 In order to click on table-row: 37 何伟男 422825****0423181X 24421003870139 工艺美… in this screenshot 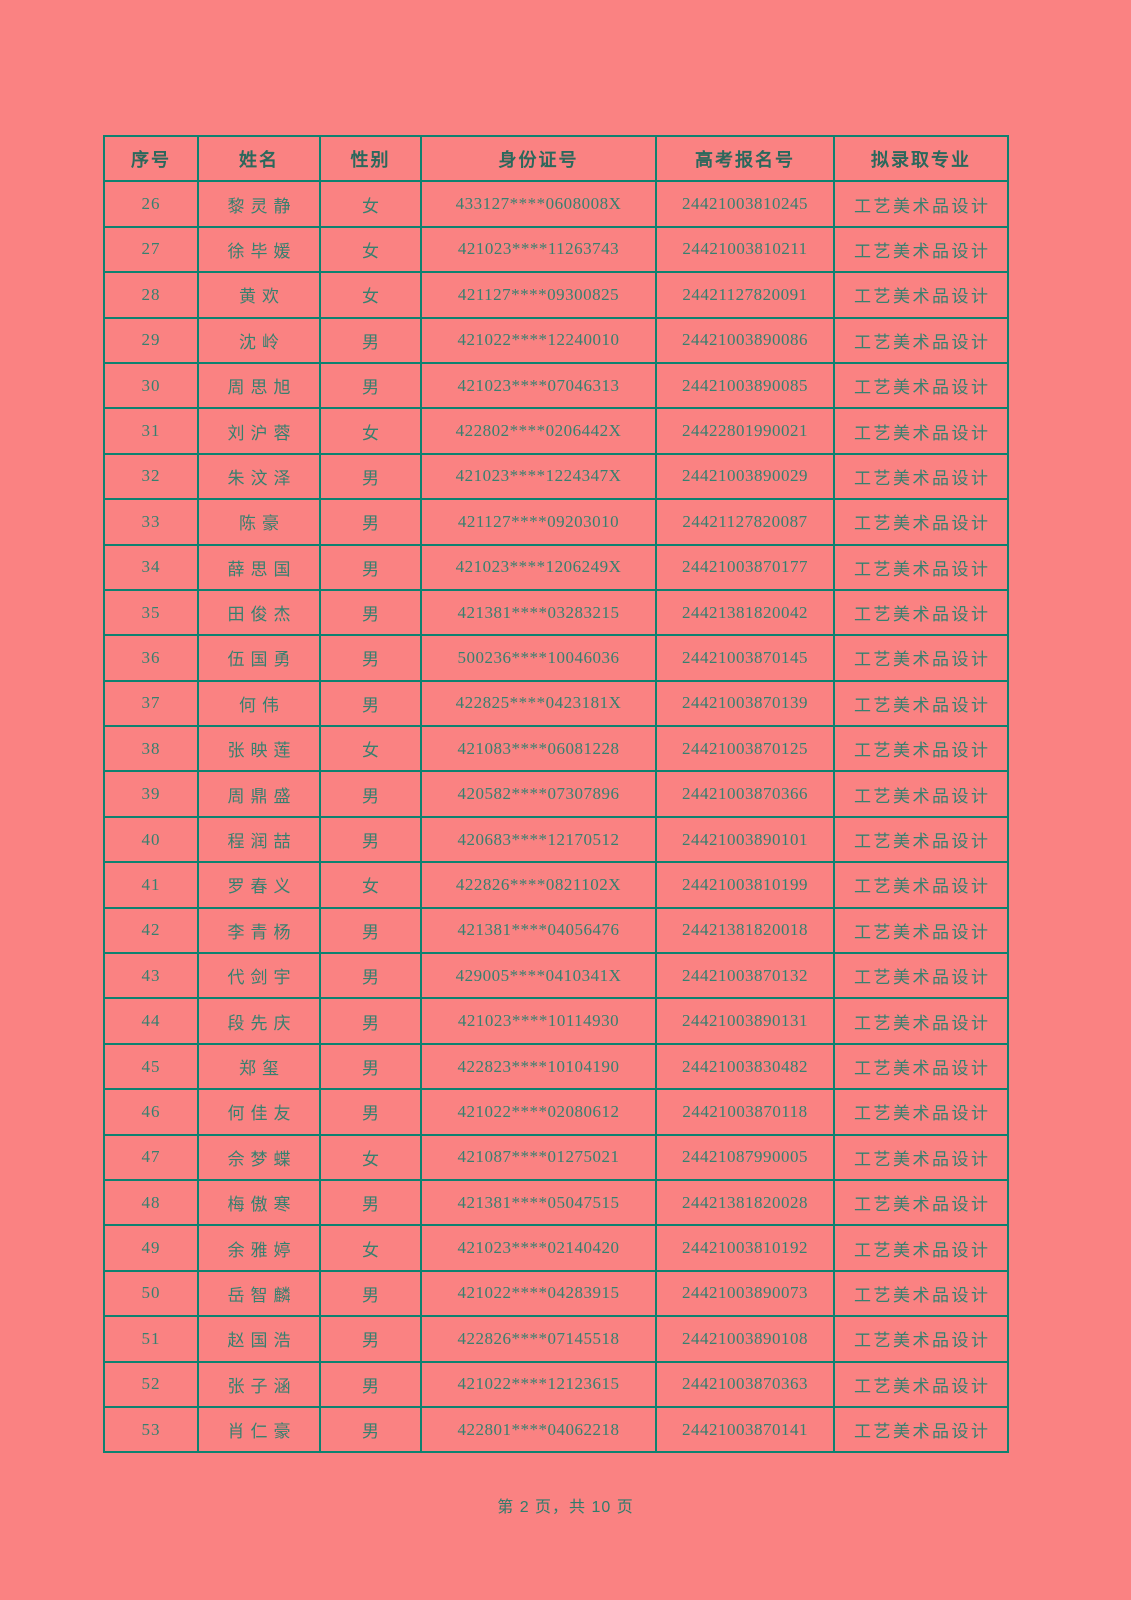, I will do `click(556, 703)`.